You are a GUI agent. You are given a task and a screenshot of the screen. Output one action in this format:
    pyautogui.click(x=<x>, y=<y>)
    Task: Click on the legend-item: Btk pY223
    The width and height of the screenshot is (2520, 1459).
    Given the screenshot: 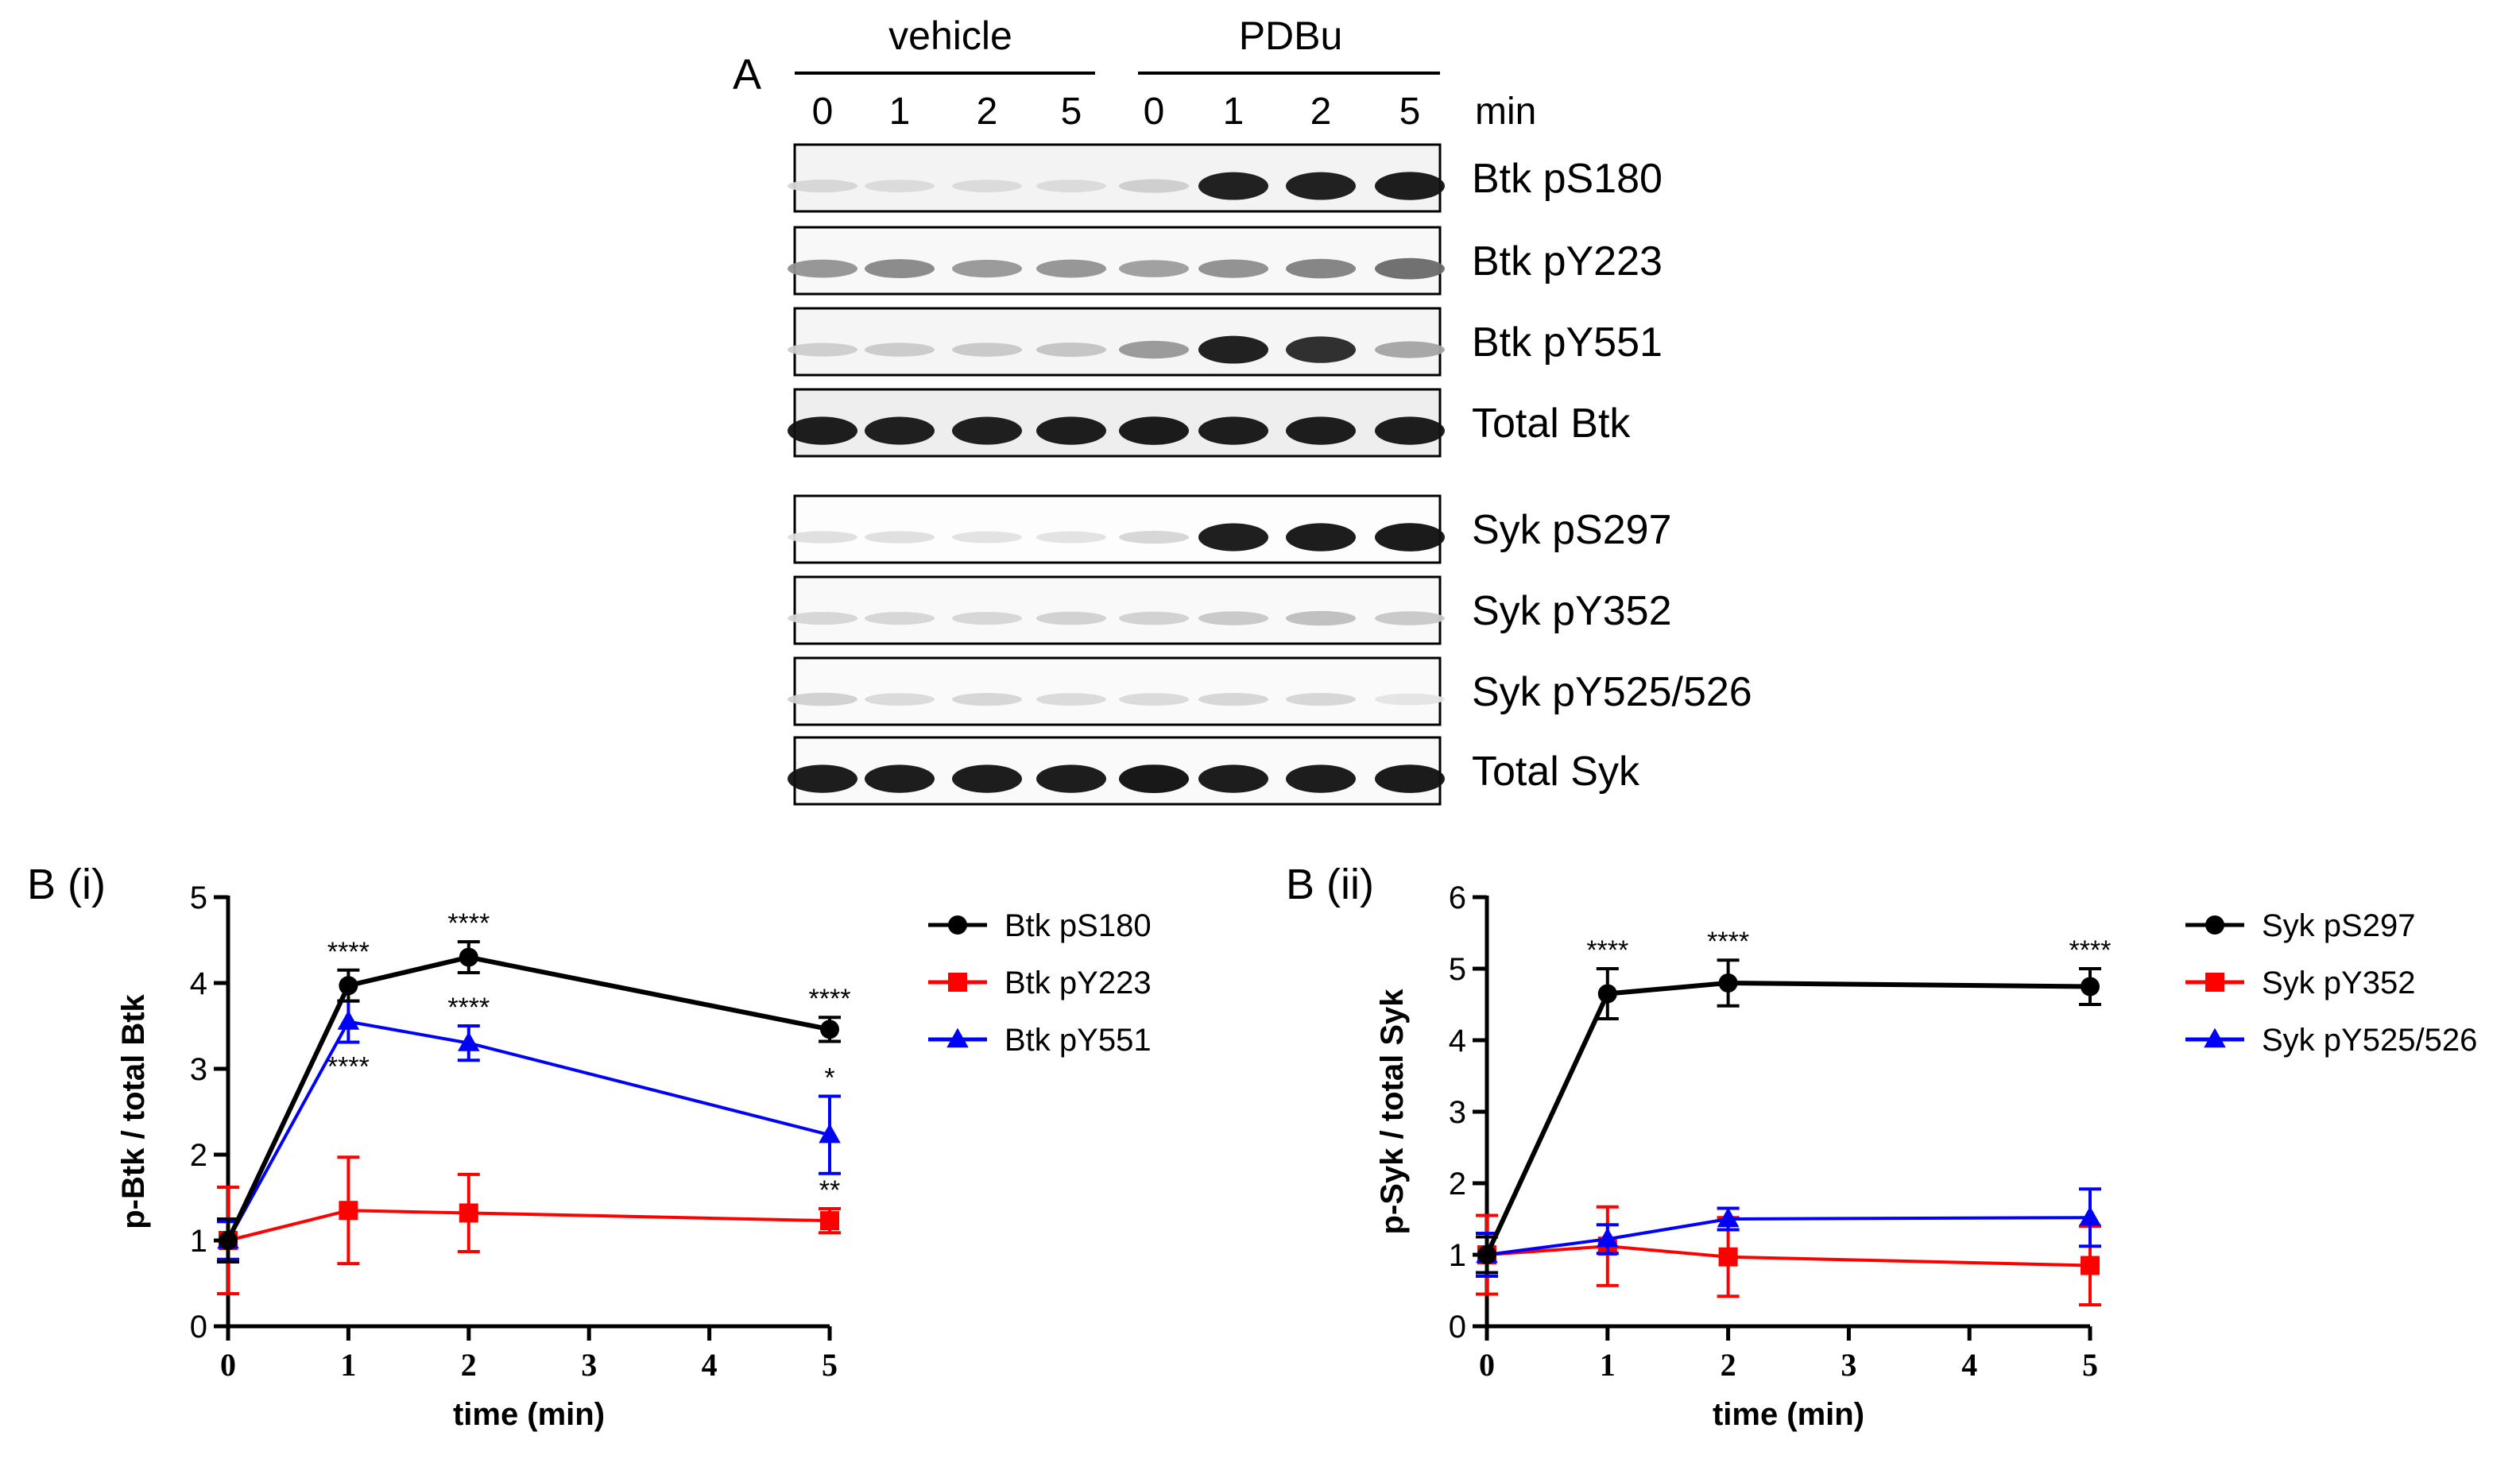 What is the action you would take?
    pyautogui.click(x=1040, y=983)
    